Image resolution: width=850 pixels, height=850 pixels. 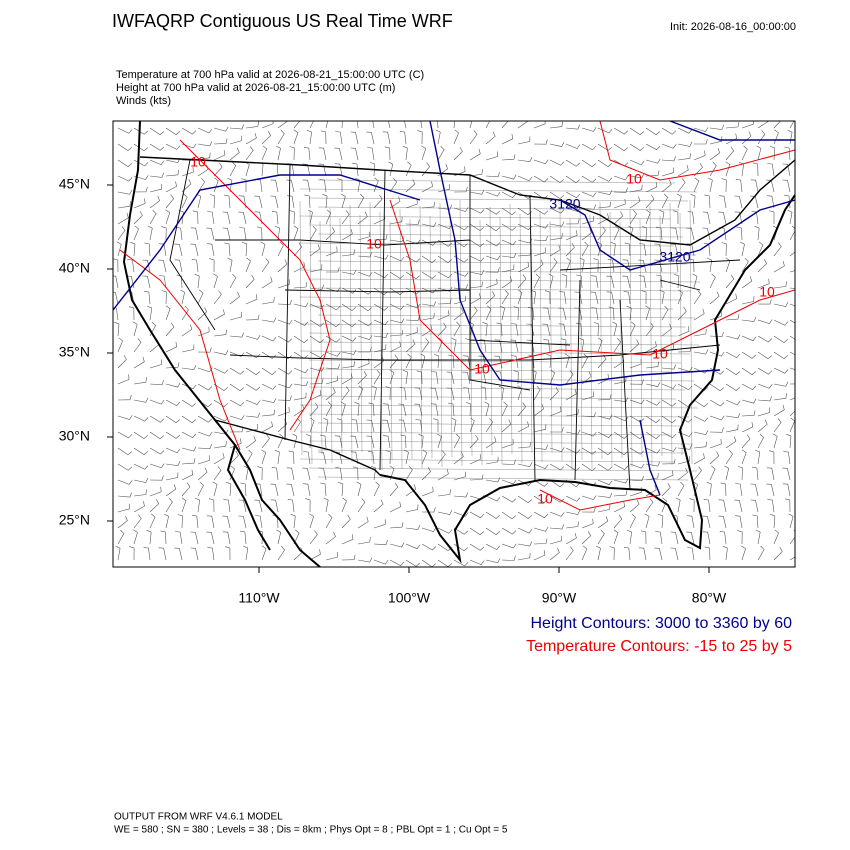 What do you see at coordinates (559, 598) in the screenshot?
I see `lon-label: 90°W` at bounding box center [559, 598].